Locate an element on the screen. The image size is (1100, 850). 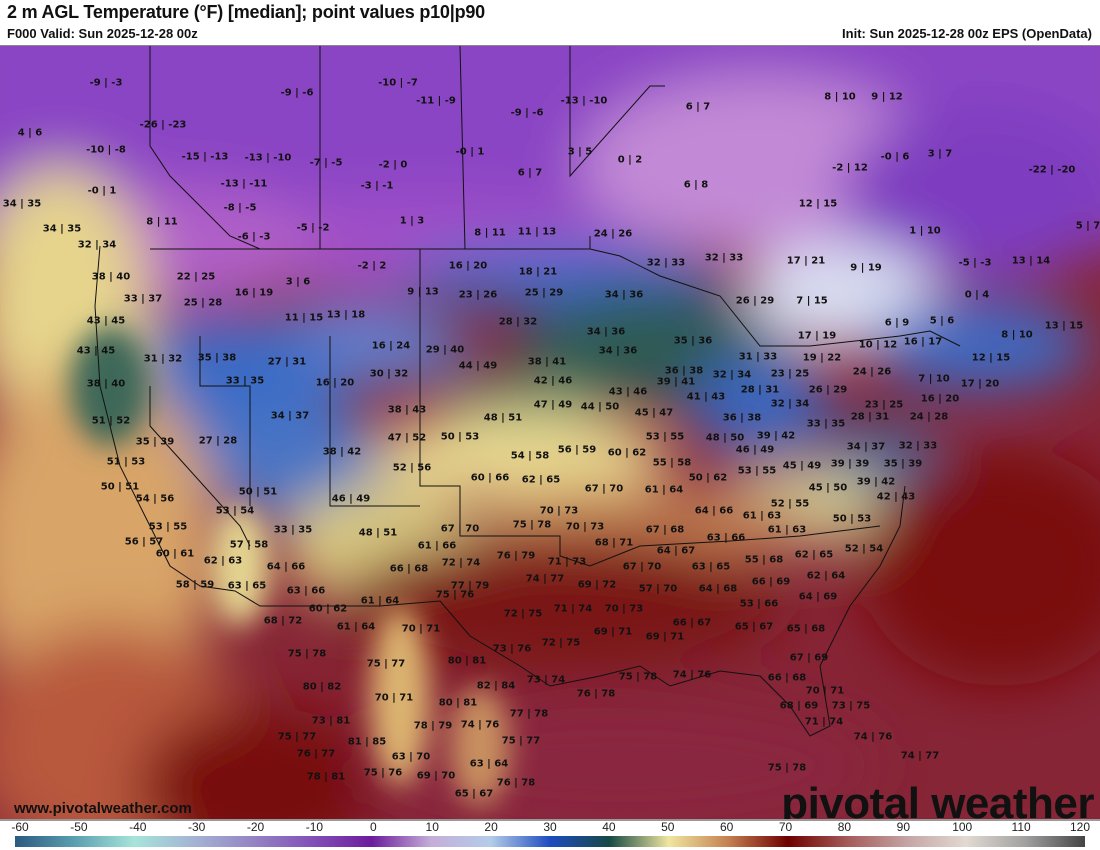
point-value-label: 46 | 49 is located at coordinates (351, 499).